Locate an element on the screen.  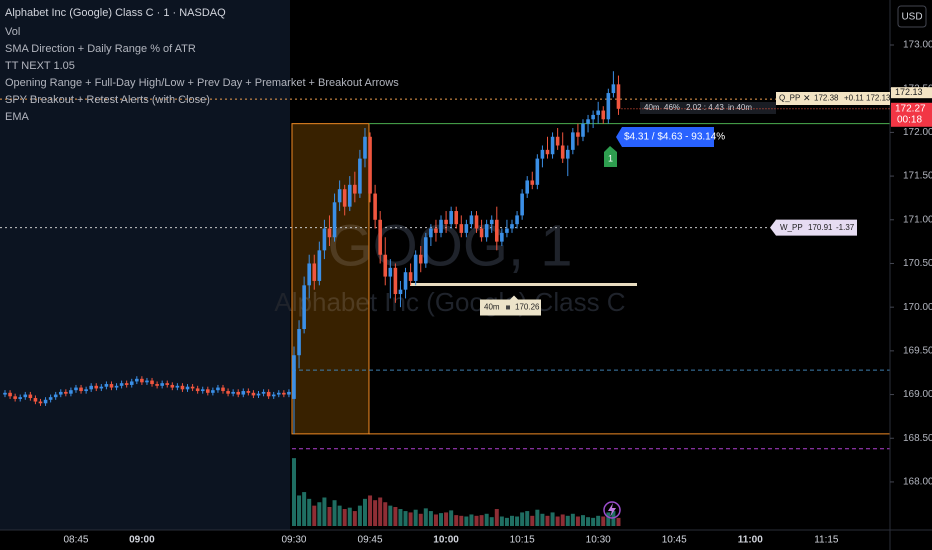
stats-text: 2.02 : 4.43 is located at coordinates (705, 107).